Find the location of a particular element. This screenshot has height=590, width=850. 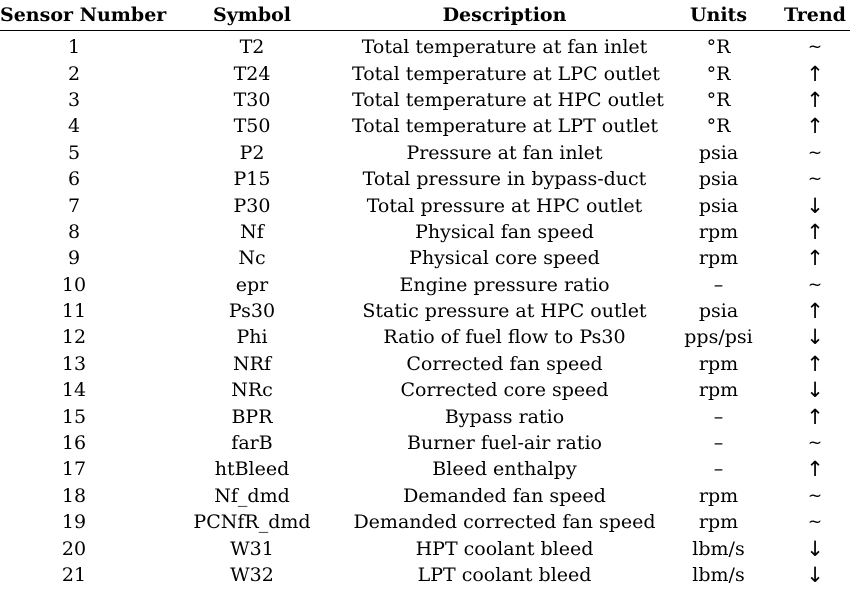

table-row: 13 NRf Corrected fan speed rpm ↑ is located at coordinates (425, 364).